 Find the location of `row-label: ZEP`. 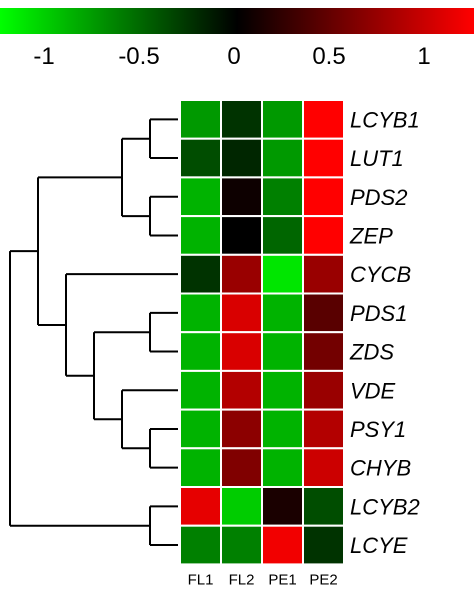

row-label: ZEP is located at coordinates (371, 235).